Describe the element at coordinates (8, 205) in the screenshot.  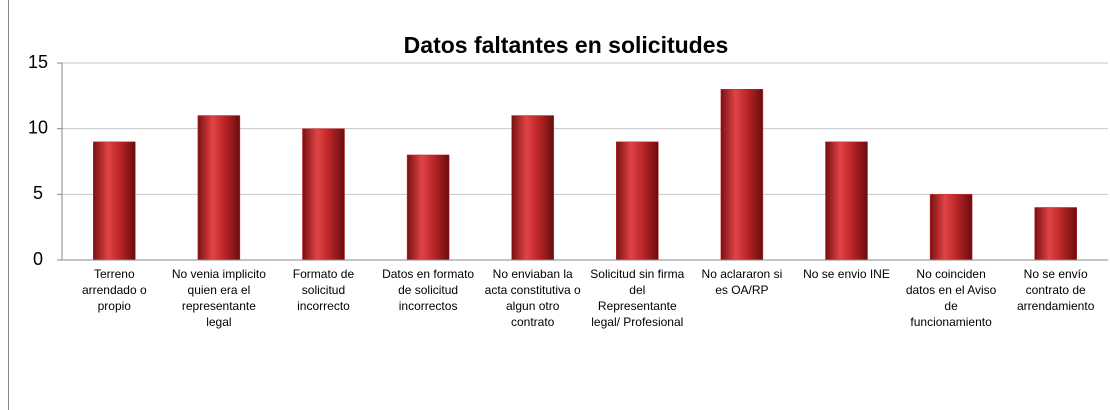
I see `chart-border` at that location.